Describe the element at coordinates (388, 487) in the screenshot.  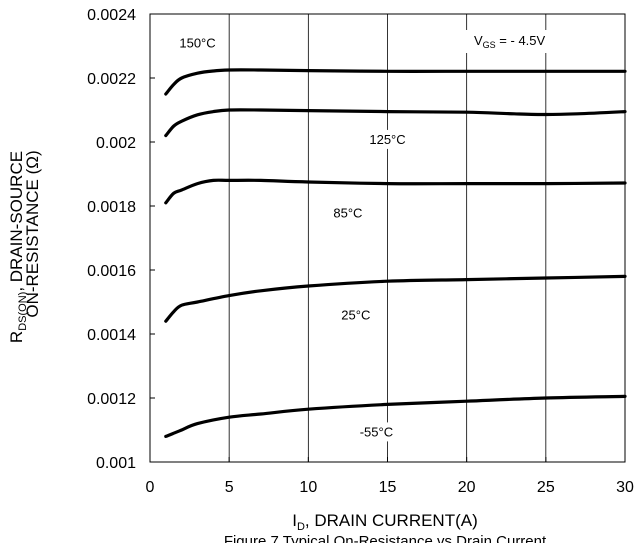
I see `x-tick-label: 15` at that location.